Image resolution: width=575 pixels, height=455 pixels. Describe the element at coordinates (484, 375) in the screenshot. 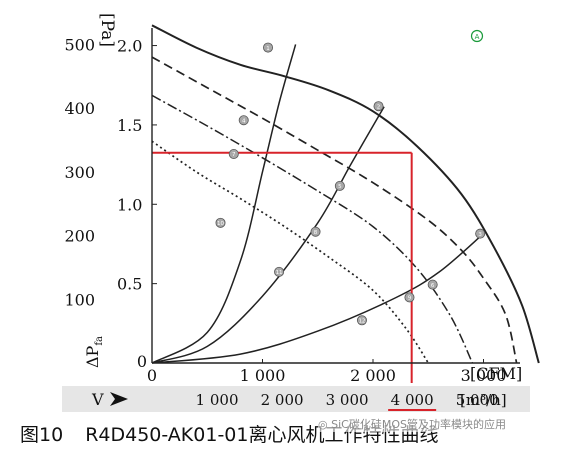

I see `x-tick-cfm-label: 3 000` at that location.